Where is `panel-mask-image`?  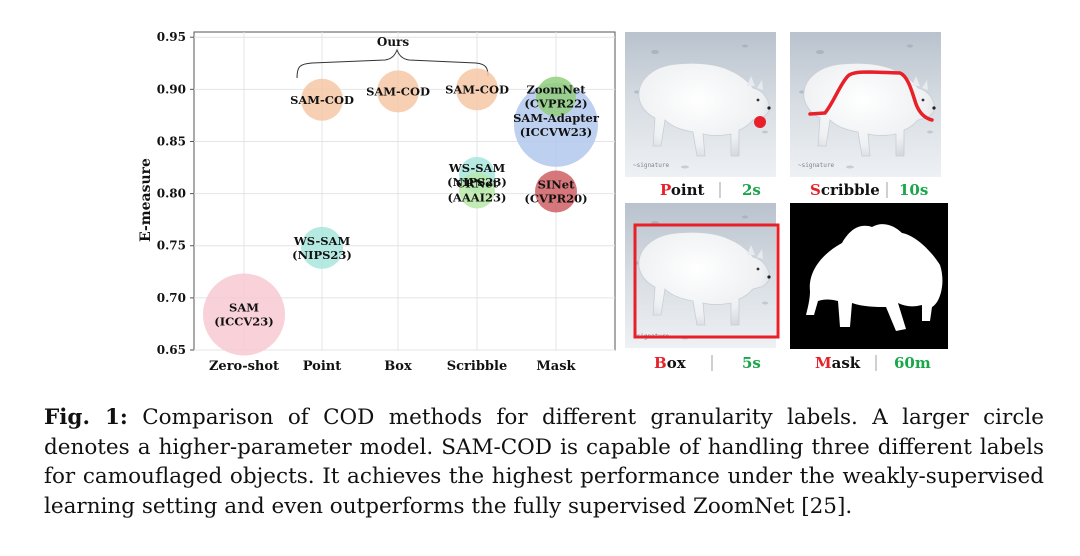
panel-mask-image is located at coordinates (869, 276).